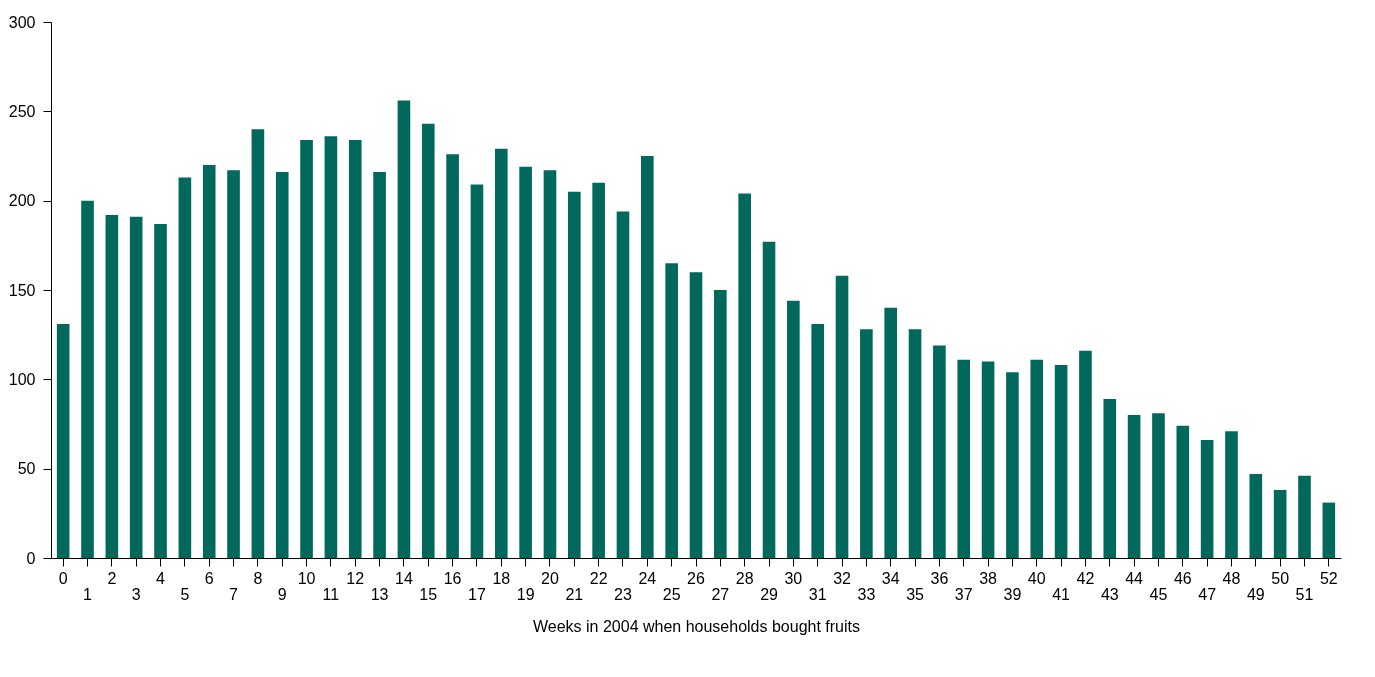 The image size is (1375, 677). What do you see at coordinates (1061, 594) in the screenshot?
I see `x-tick-label: 41` at bounding box center [1061, 594].